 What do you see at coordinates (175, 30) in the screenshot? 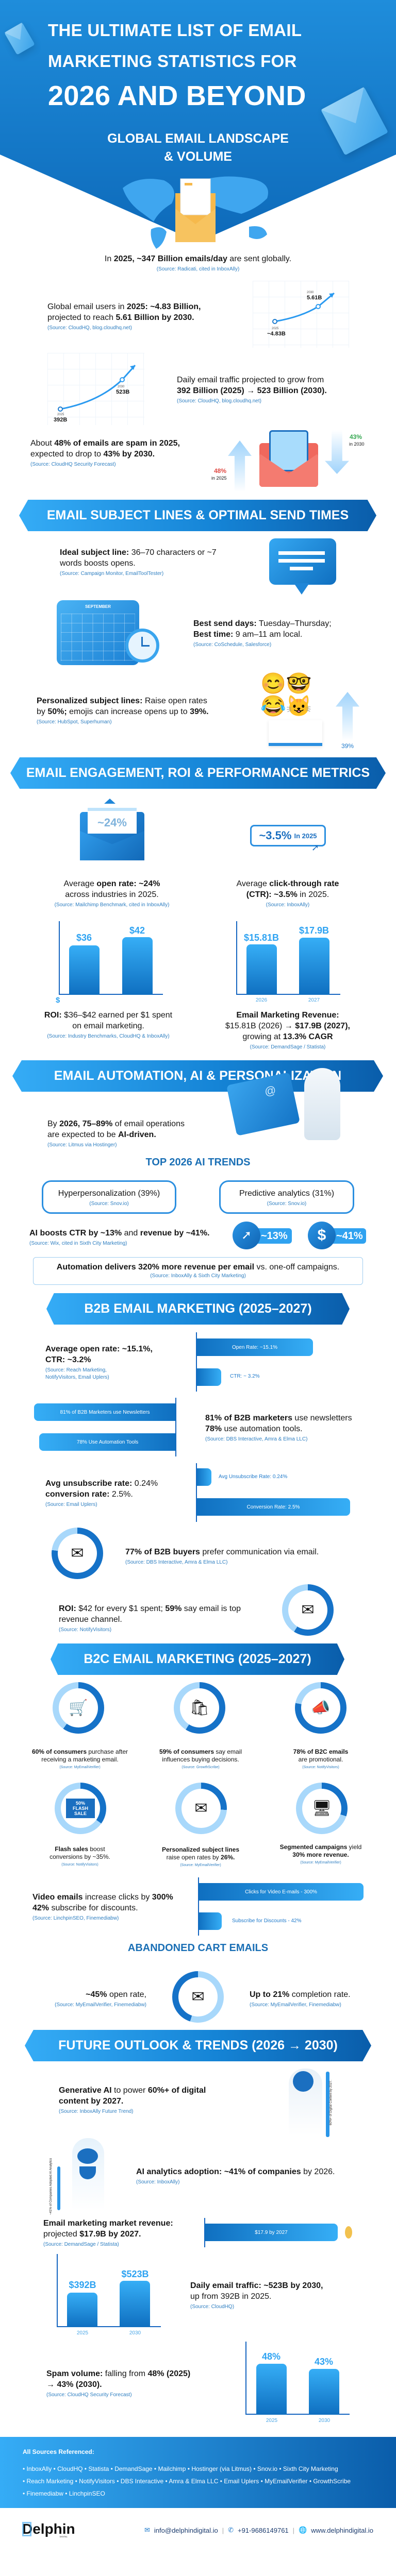
I see `page-title-line: THE ULTIMATE LIST OF EMAIL` at bounding box center [175, 30].